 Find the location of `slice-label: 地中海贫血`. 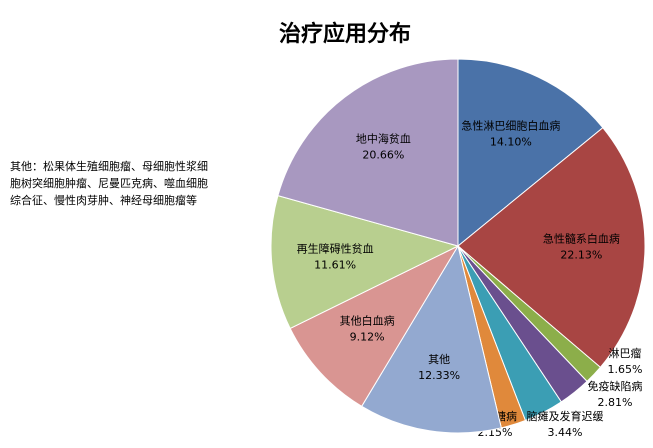

slice-label: 地中海贫血 is located at coordinates (383, 139).